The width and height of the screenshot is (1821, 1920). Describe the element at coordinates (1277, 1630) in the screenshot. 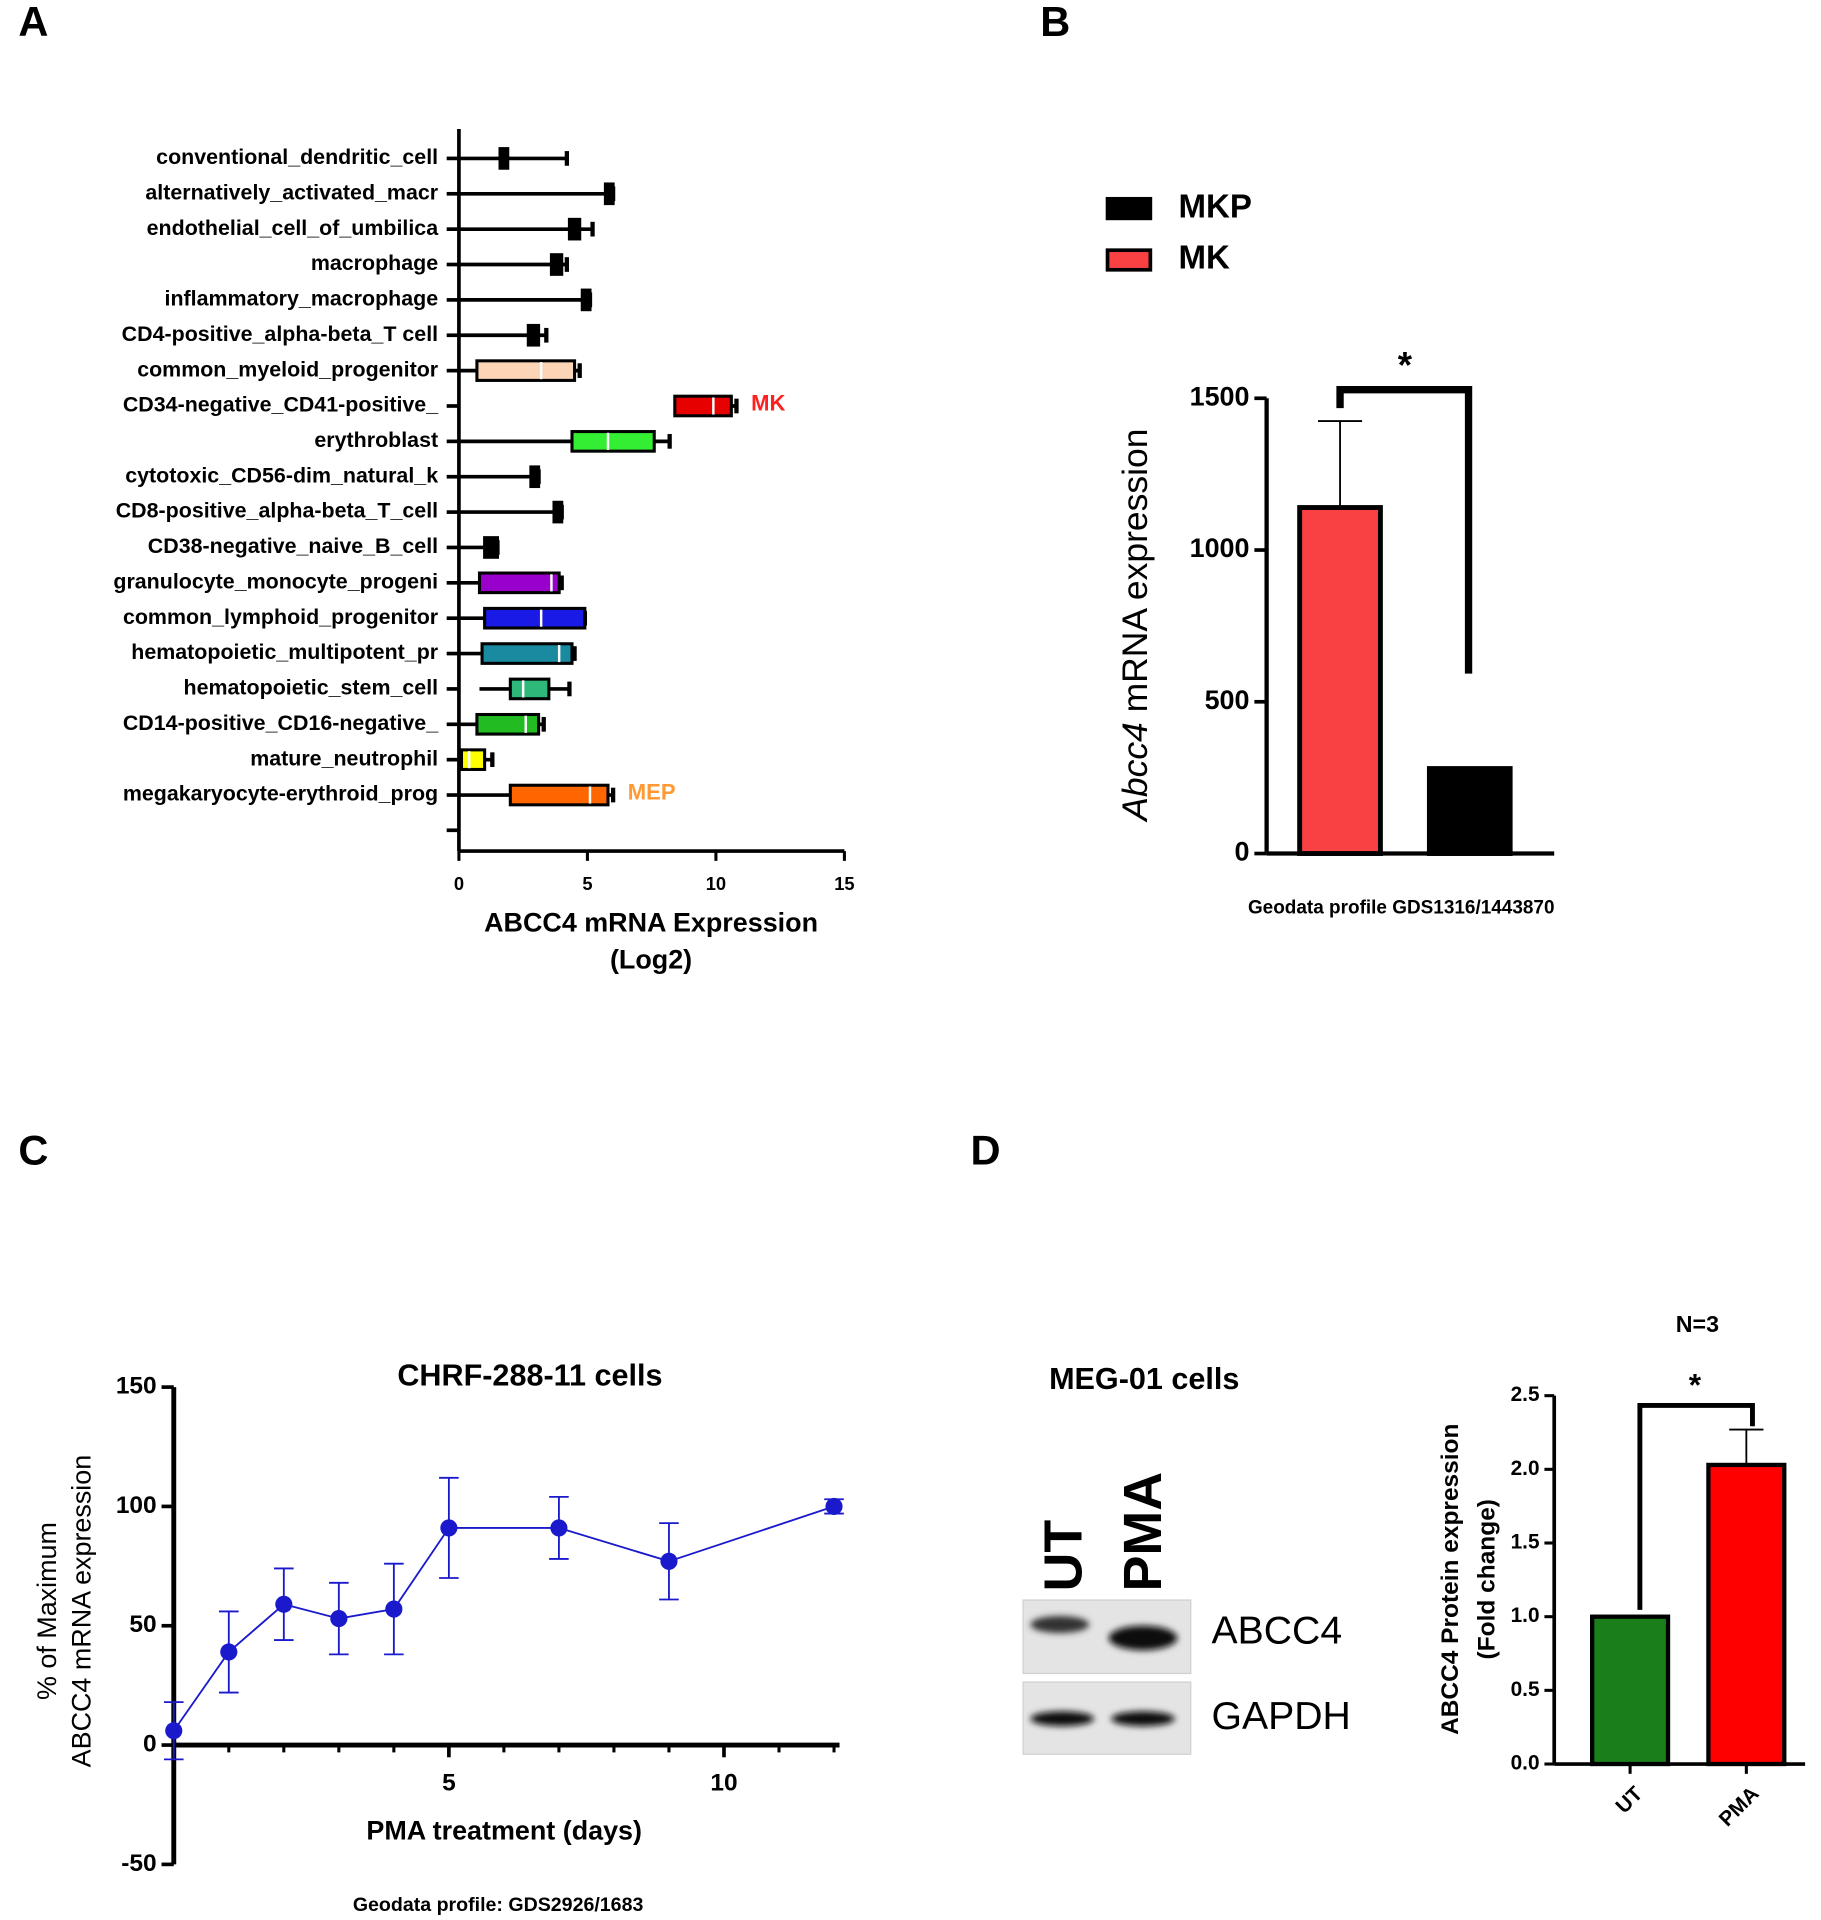

I see `band-label: ABCC4` at that location.